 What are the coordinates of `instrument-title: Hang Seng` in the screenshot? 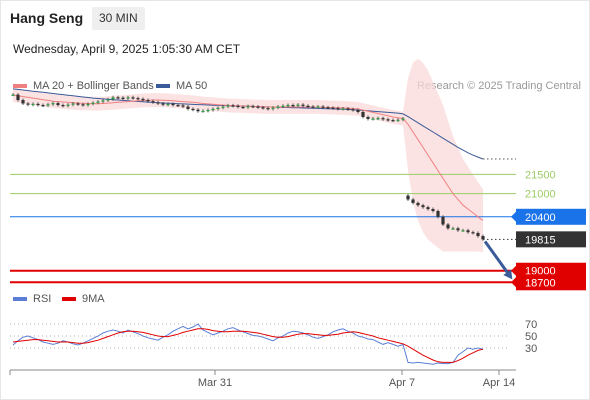 It's located at (47, 18).